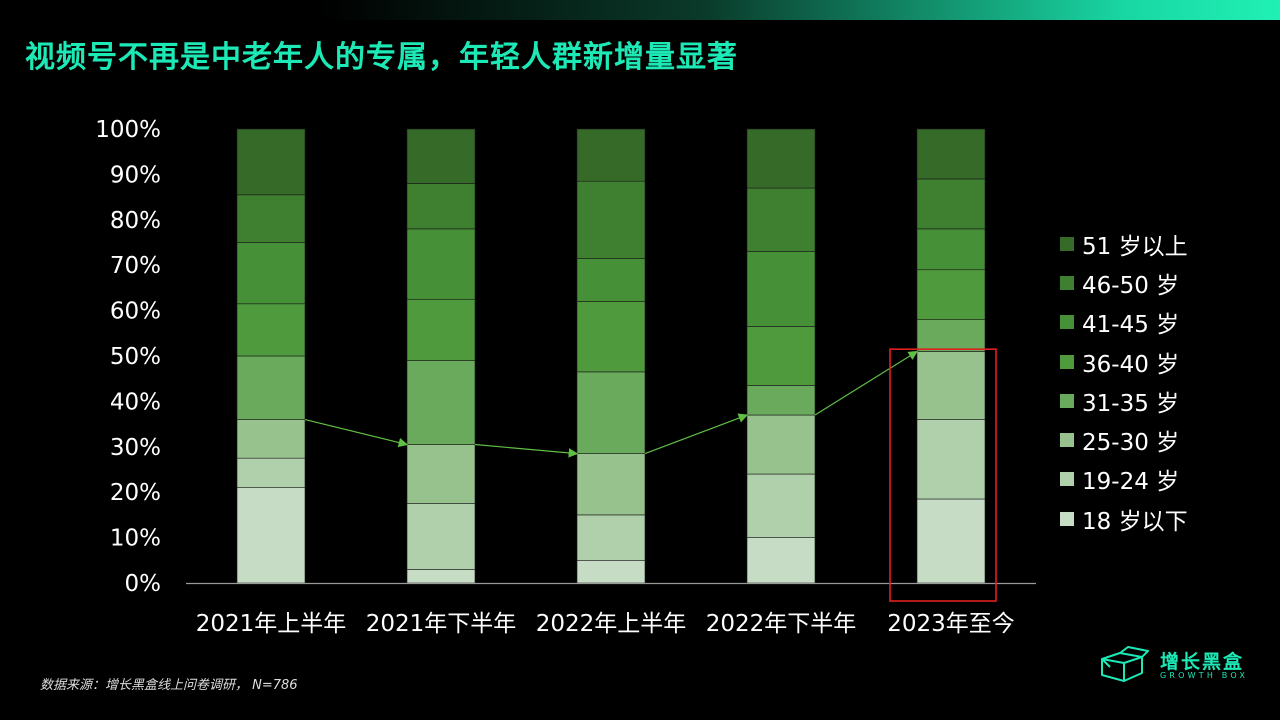  I want to click on legend-item: 41-45 岁, so click(1124, 322).